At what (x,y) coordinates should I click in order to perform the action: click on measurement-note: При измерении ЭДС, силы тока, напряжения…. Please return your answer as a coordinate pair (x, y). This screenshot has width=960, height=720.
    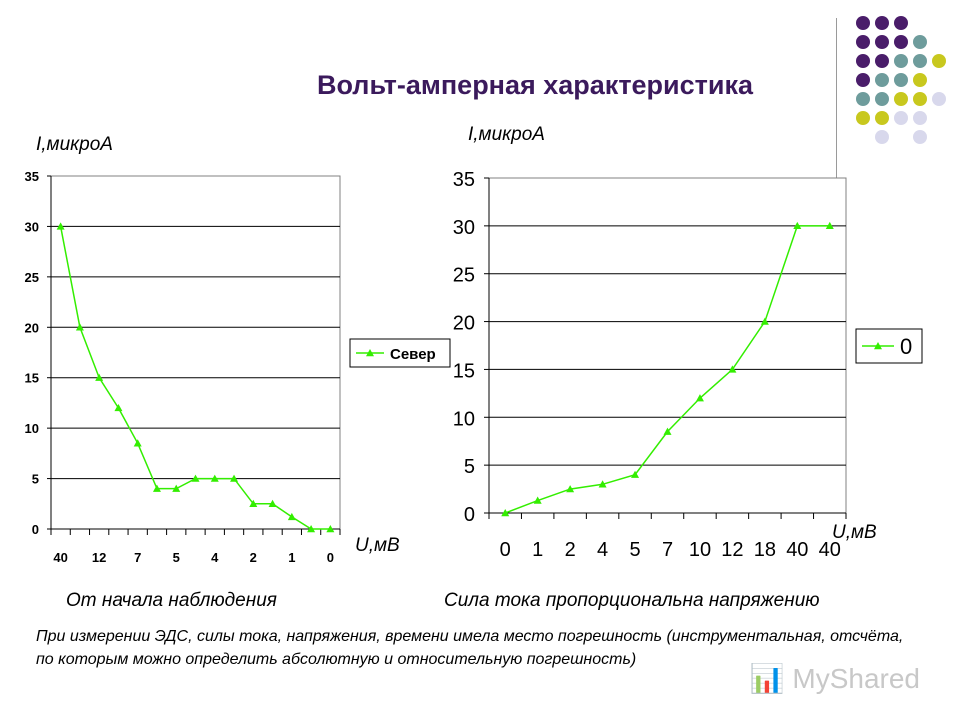
    Looking at the image, I should click on (470, 648).